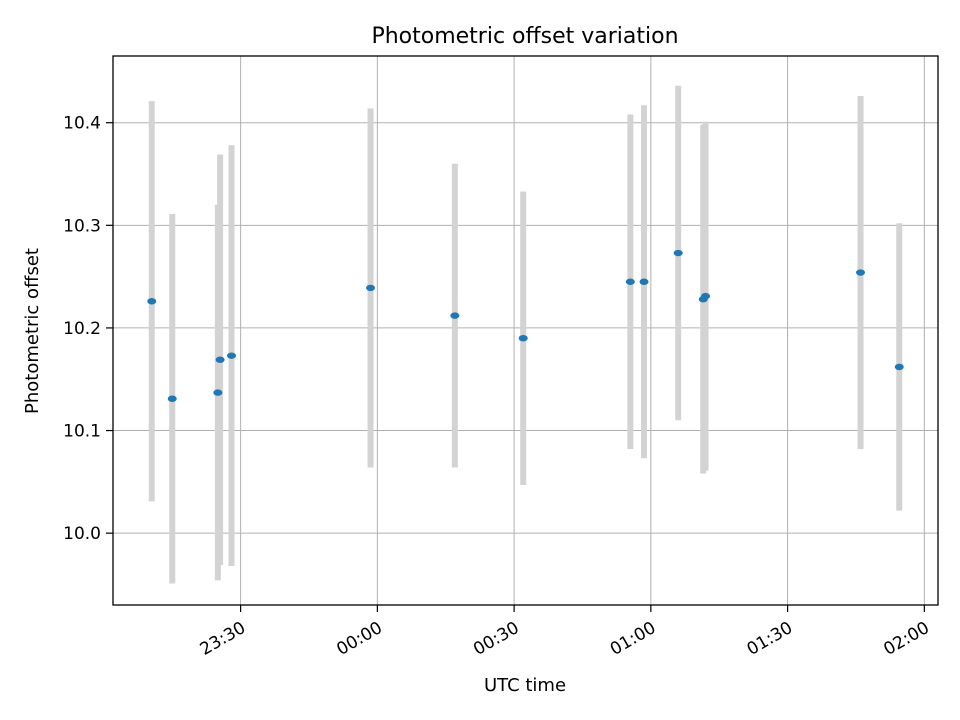 The image size is (960, 720). What do you see at coordinates (565, 632) in the screenshot?
I see `x-ticks: 23:30 00:00 00:30 01:00 01:30 02:00` at bounding box center [565, 632].